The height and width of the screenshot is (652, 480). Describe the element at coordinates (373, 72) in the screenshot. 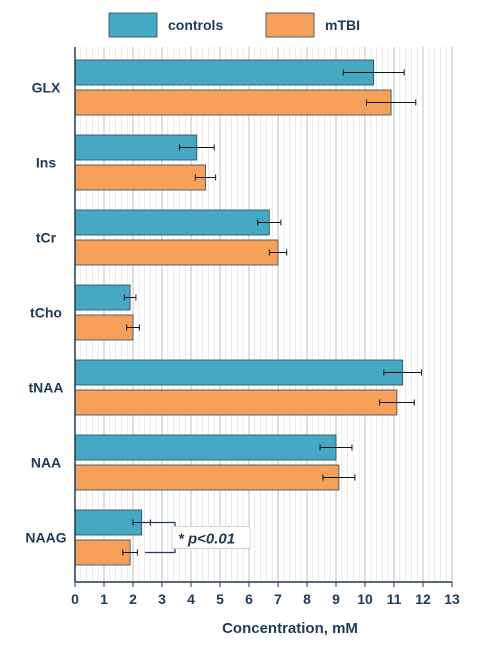

I see `error-bar-controls-glx` at that location.